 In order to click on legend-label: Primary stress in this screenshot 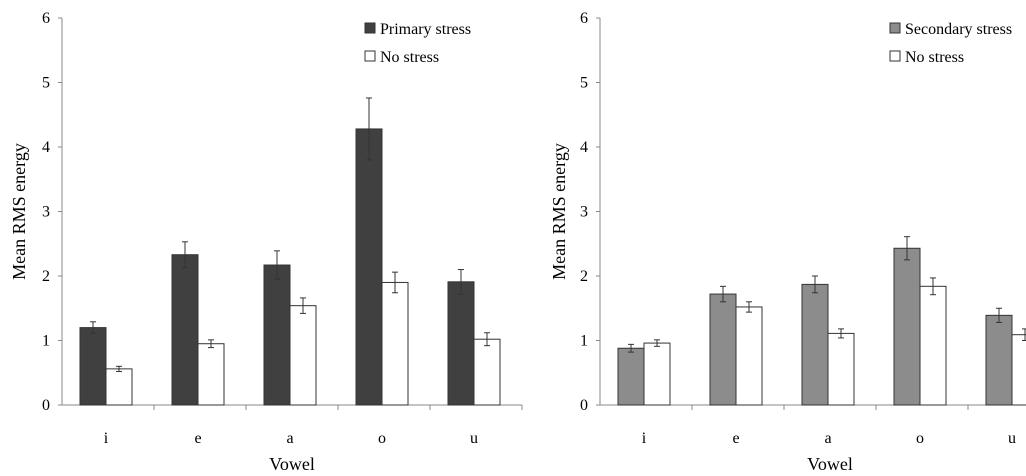, I will do `click(425, 29)`.